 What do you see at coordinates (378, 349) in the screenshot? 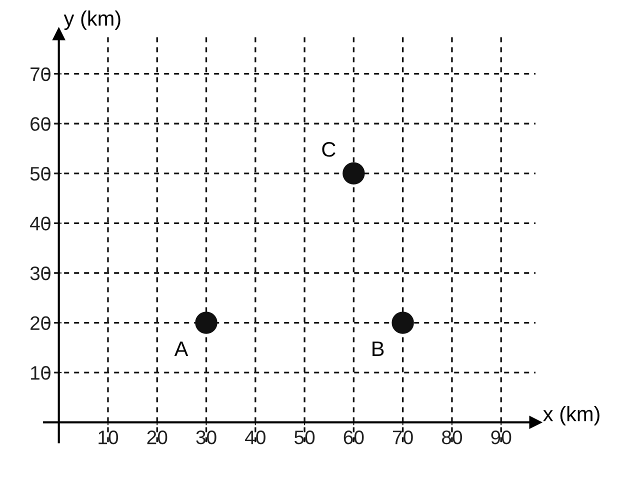
I see `annotation: B` at bounding box center [378, 349].